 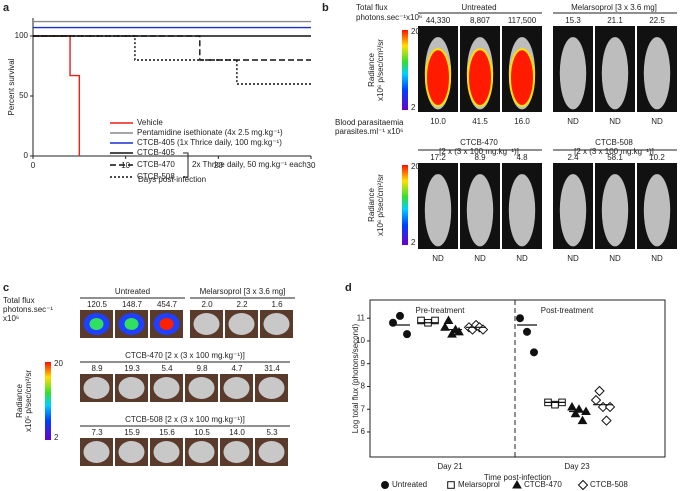 What do you see at coordinates (202, 368) in the screenshot?
I see `flux-value: 9.8` at bounding box center [202, 368].